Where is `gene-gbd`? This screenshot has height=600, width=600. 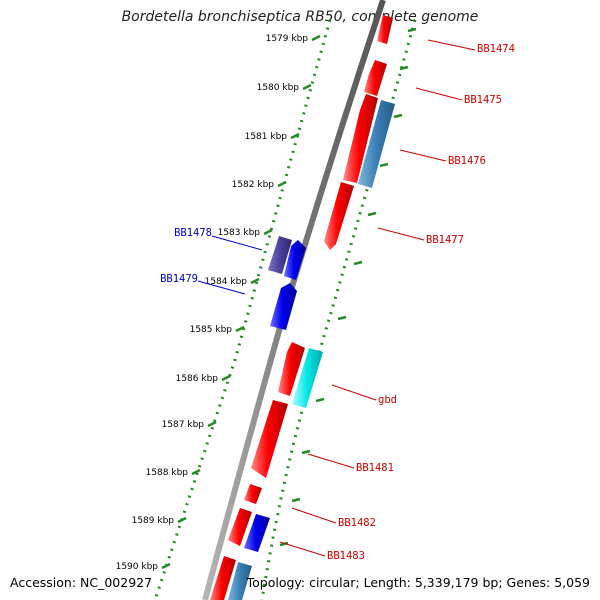
gene-gbd is located at coordinates (307, 378).